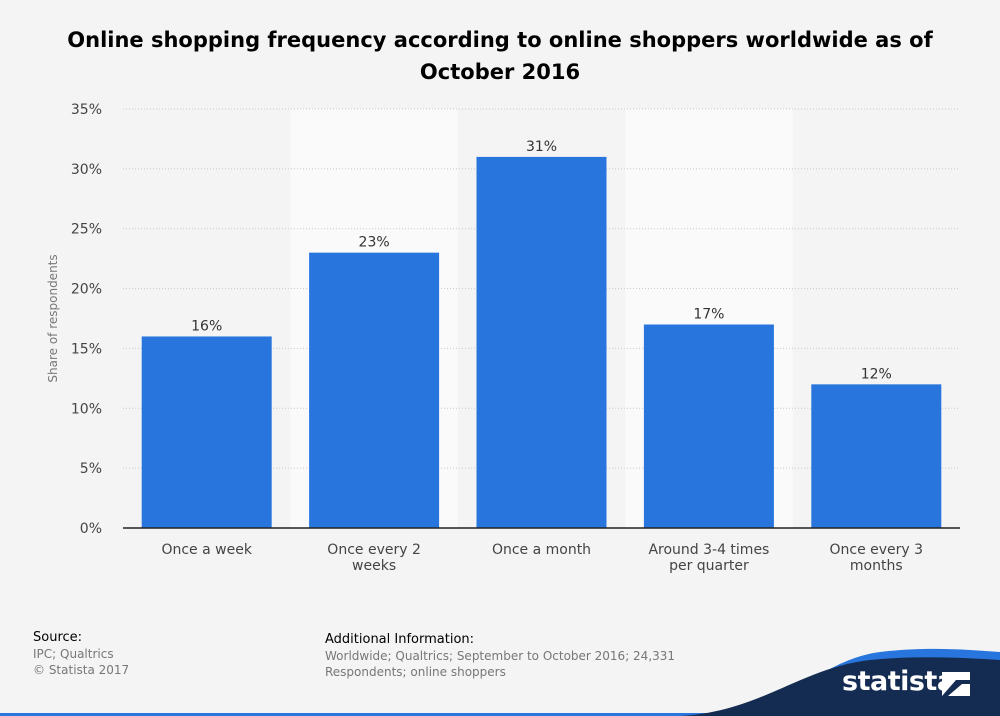  What do you see at coordinates (898, 681) in the screenshot?
I see `statista-logo: statista` at bounding box center [898, 681].